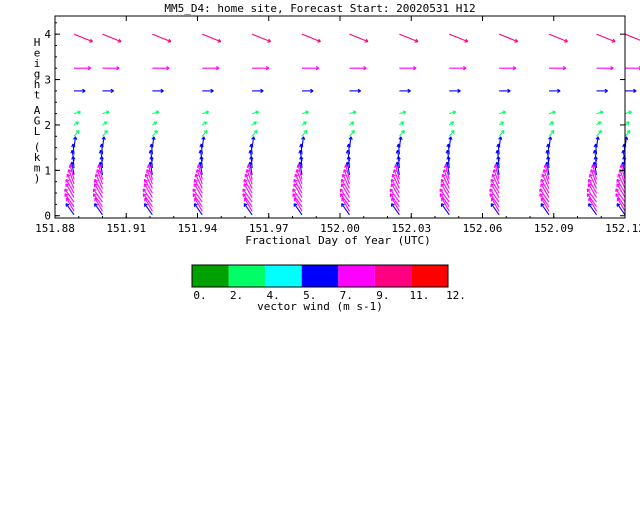 The height and width of the screenshot is (512, 640). I want to click on colorbar-tick-label: 7., so click(346, 295).